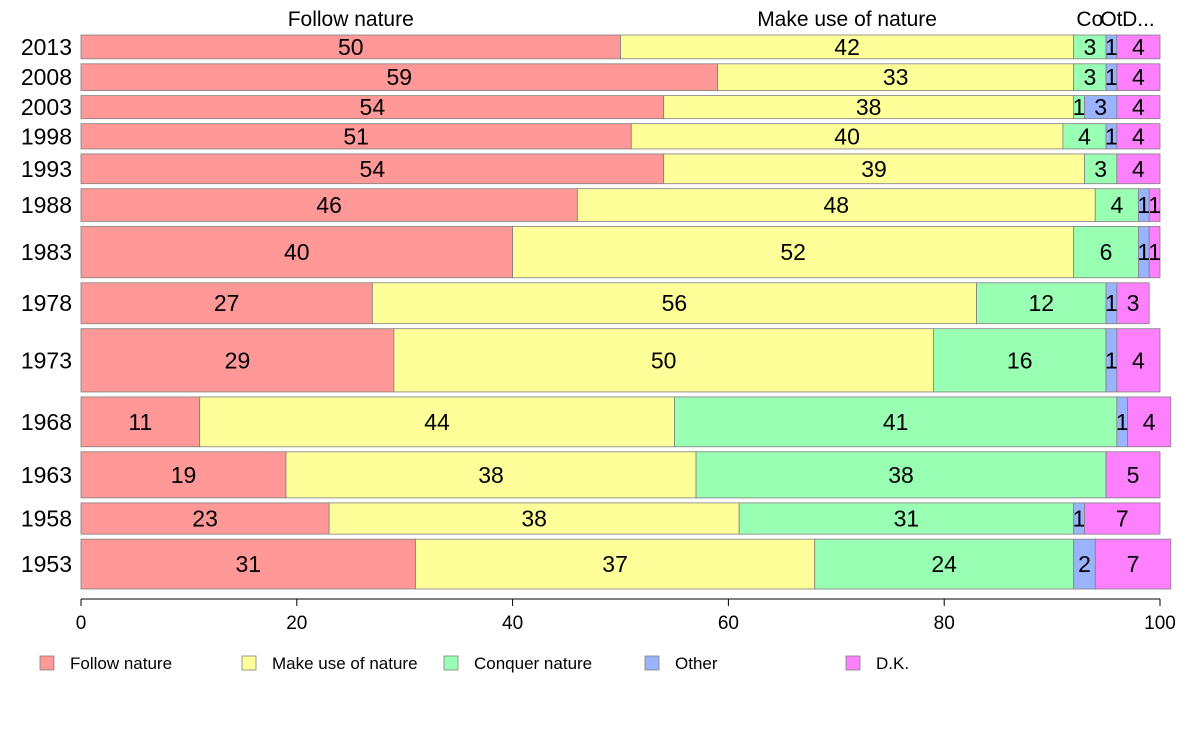 Image resolution: width=1188 pixels, height=736 pixels. Describe the element at coordinates (437, 422) in the screenshot. I see `data-label: 44` at that location.